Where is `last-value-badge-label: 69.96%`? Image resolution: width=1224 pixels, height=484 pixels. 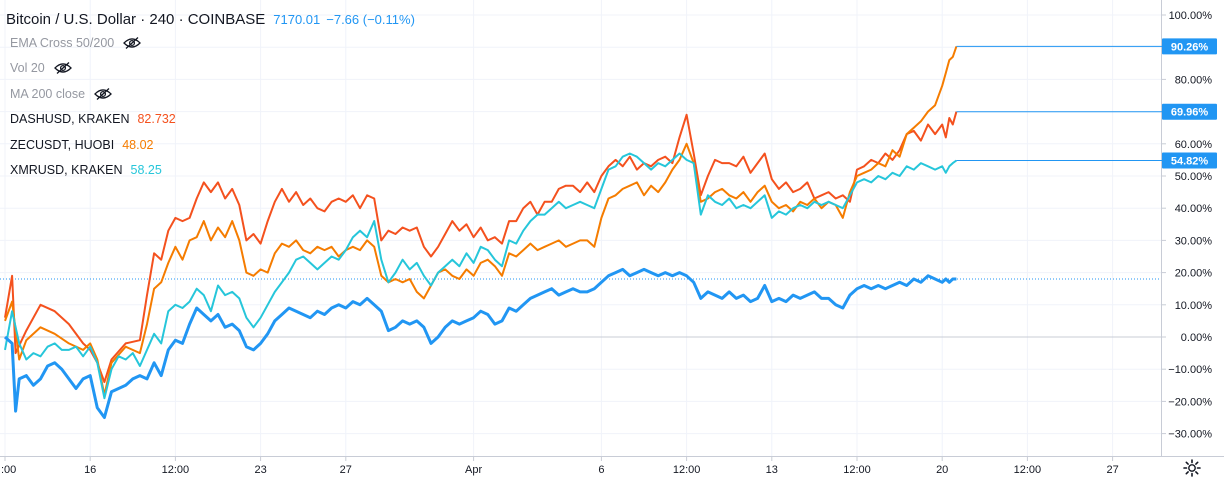
last-value-badge-label: 69.96% is located at coordinates (1190, 113).